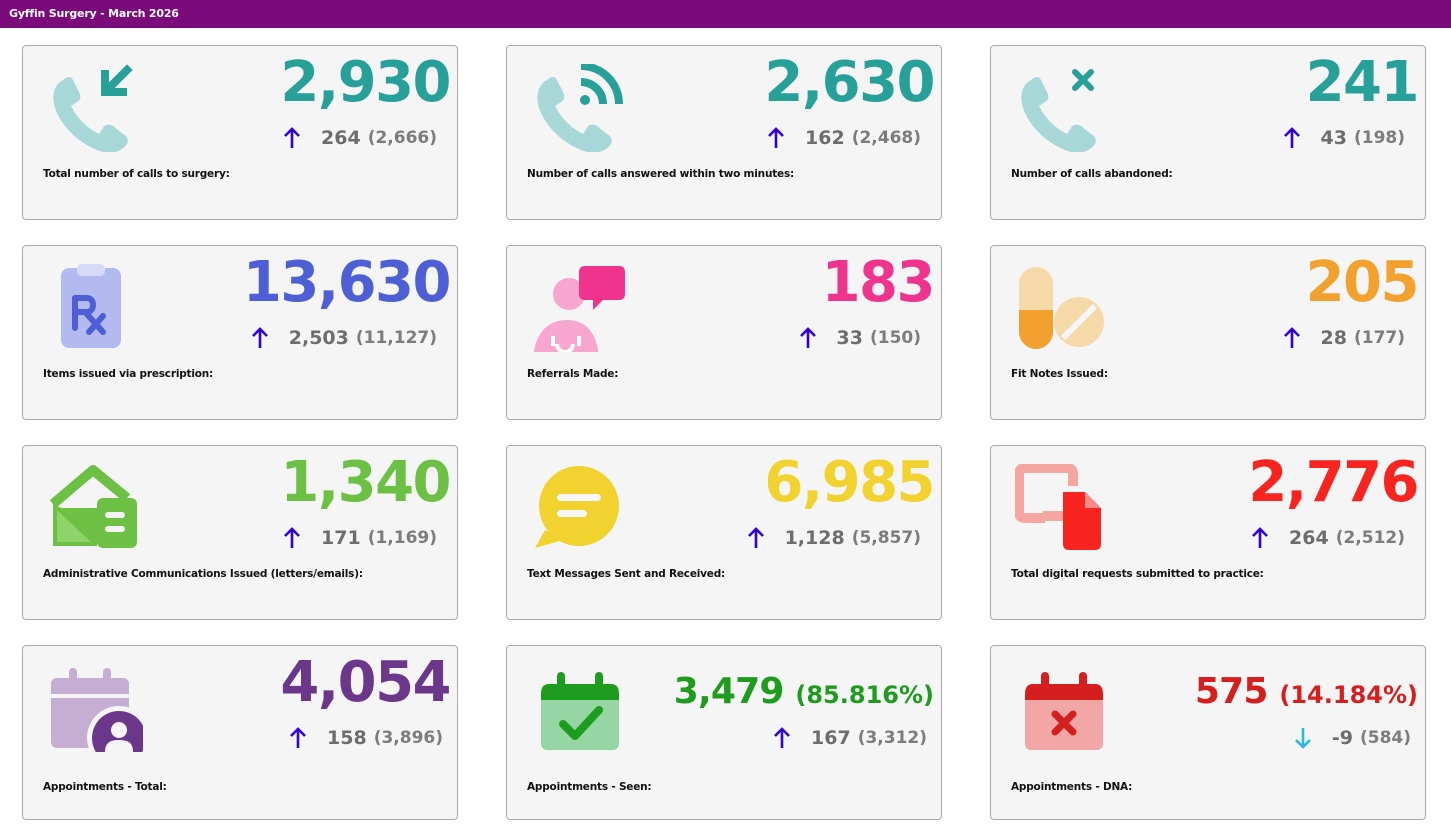 The image size is (1451, 831). I want to click on kpi-trend: 264 (2,512), so click(1328, 538).